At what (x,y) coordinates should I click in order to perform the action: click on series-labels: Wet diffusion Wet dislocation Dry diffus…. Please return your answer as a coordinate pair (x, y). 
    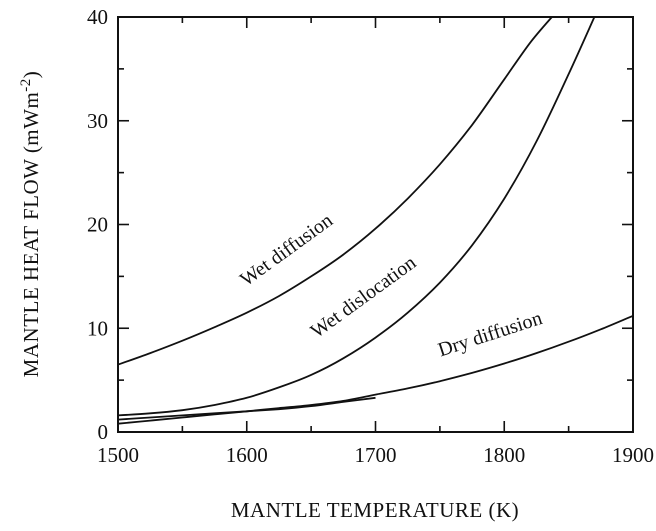
    Looking at the image, I should click on (390, 285).